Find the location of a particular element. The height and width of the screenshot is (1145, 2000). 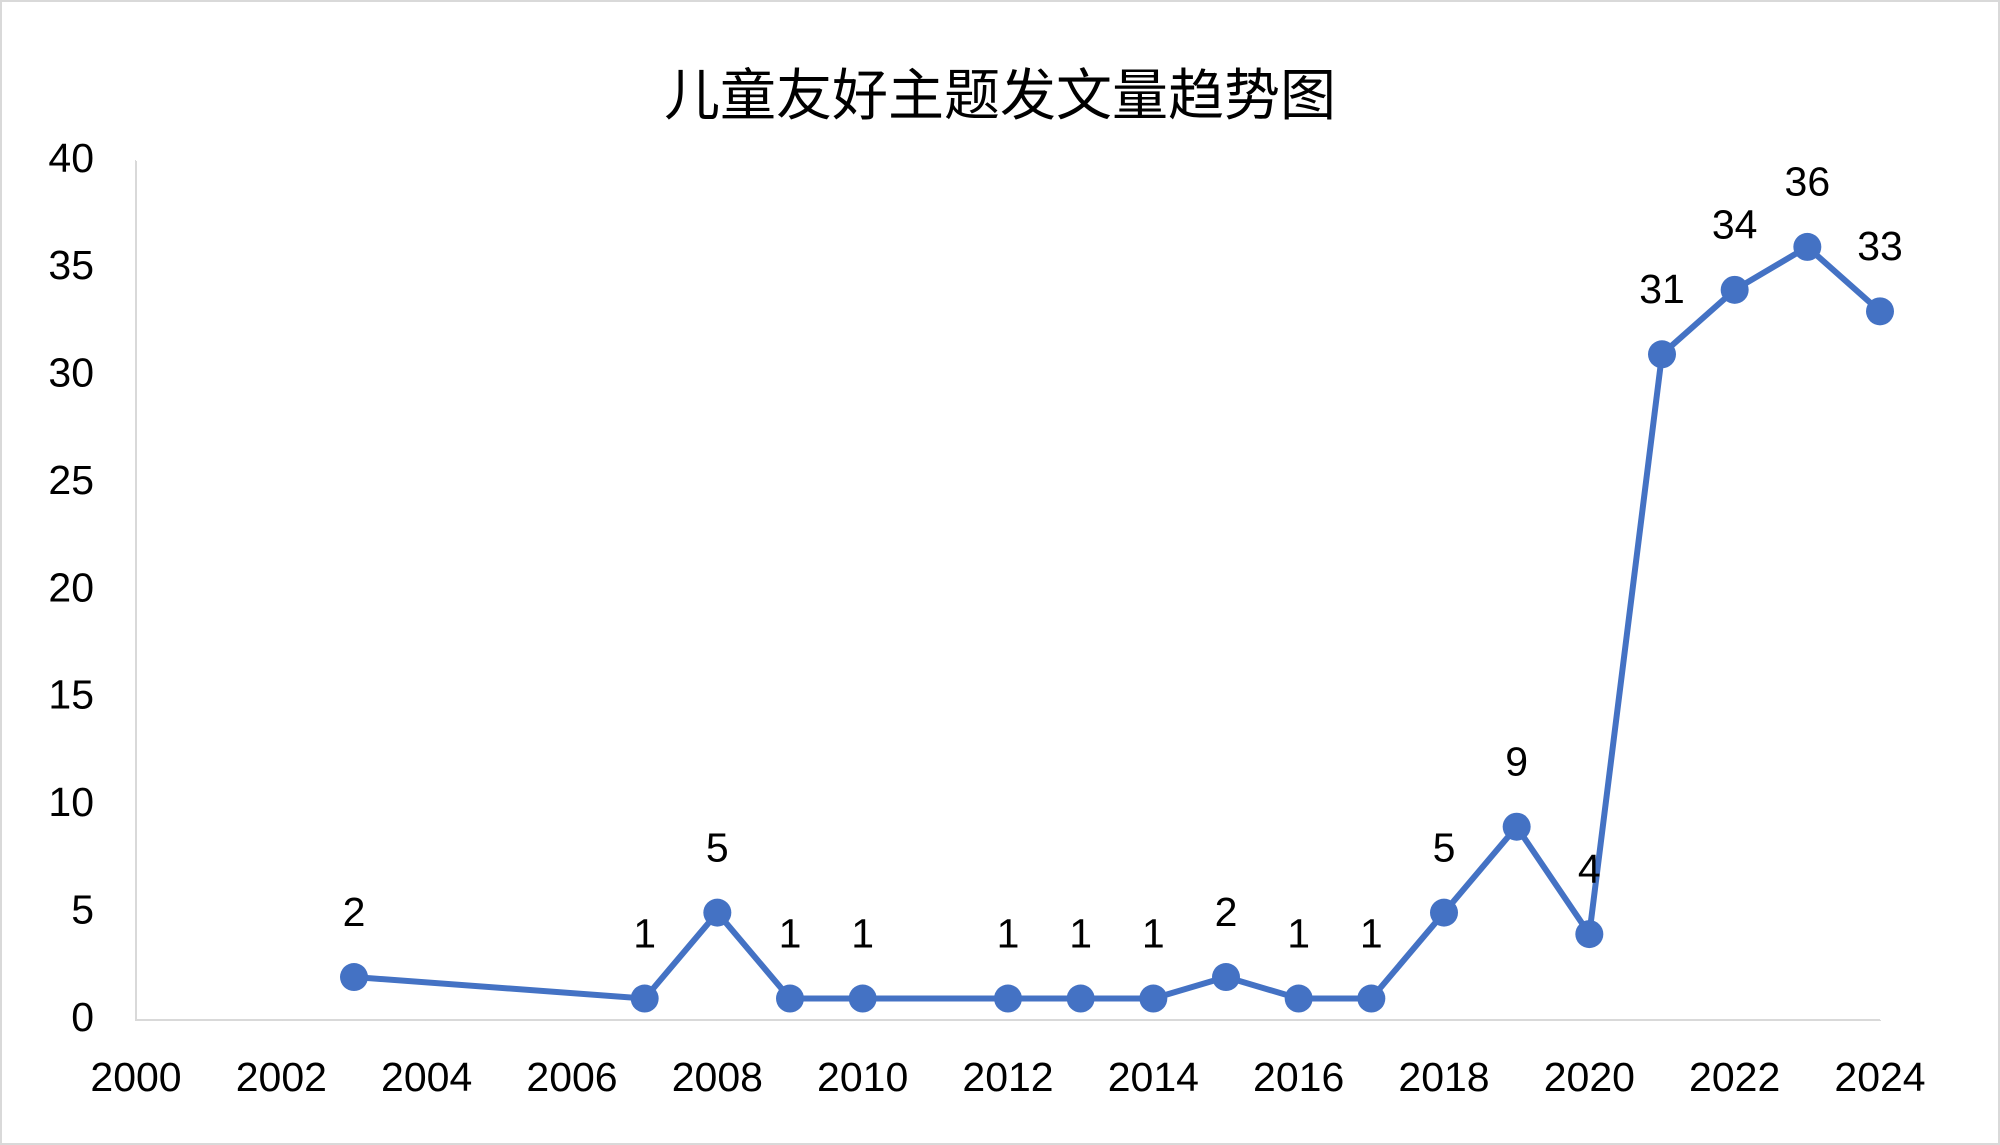

y-tick-label: 20 is located at coordinates (71, 587).